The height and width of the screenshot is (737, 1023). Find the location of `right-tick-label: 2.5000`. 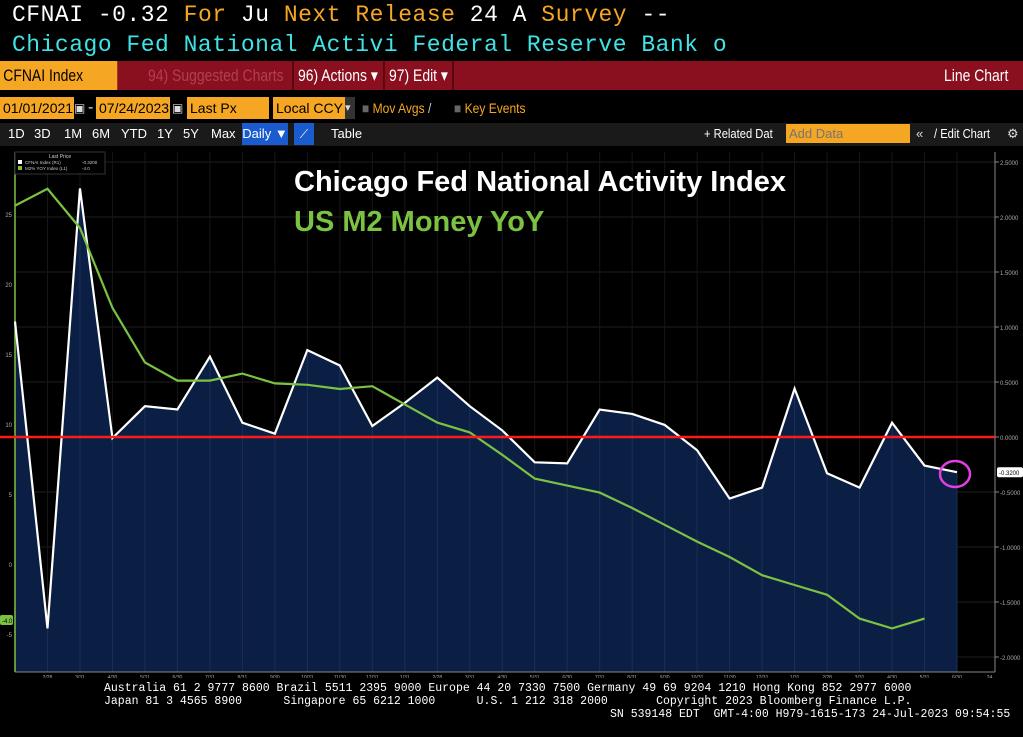

right-tick-label: 2.5000 is located at coordinates (1009, 164).